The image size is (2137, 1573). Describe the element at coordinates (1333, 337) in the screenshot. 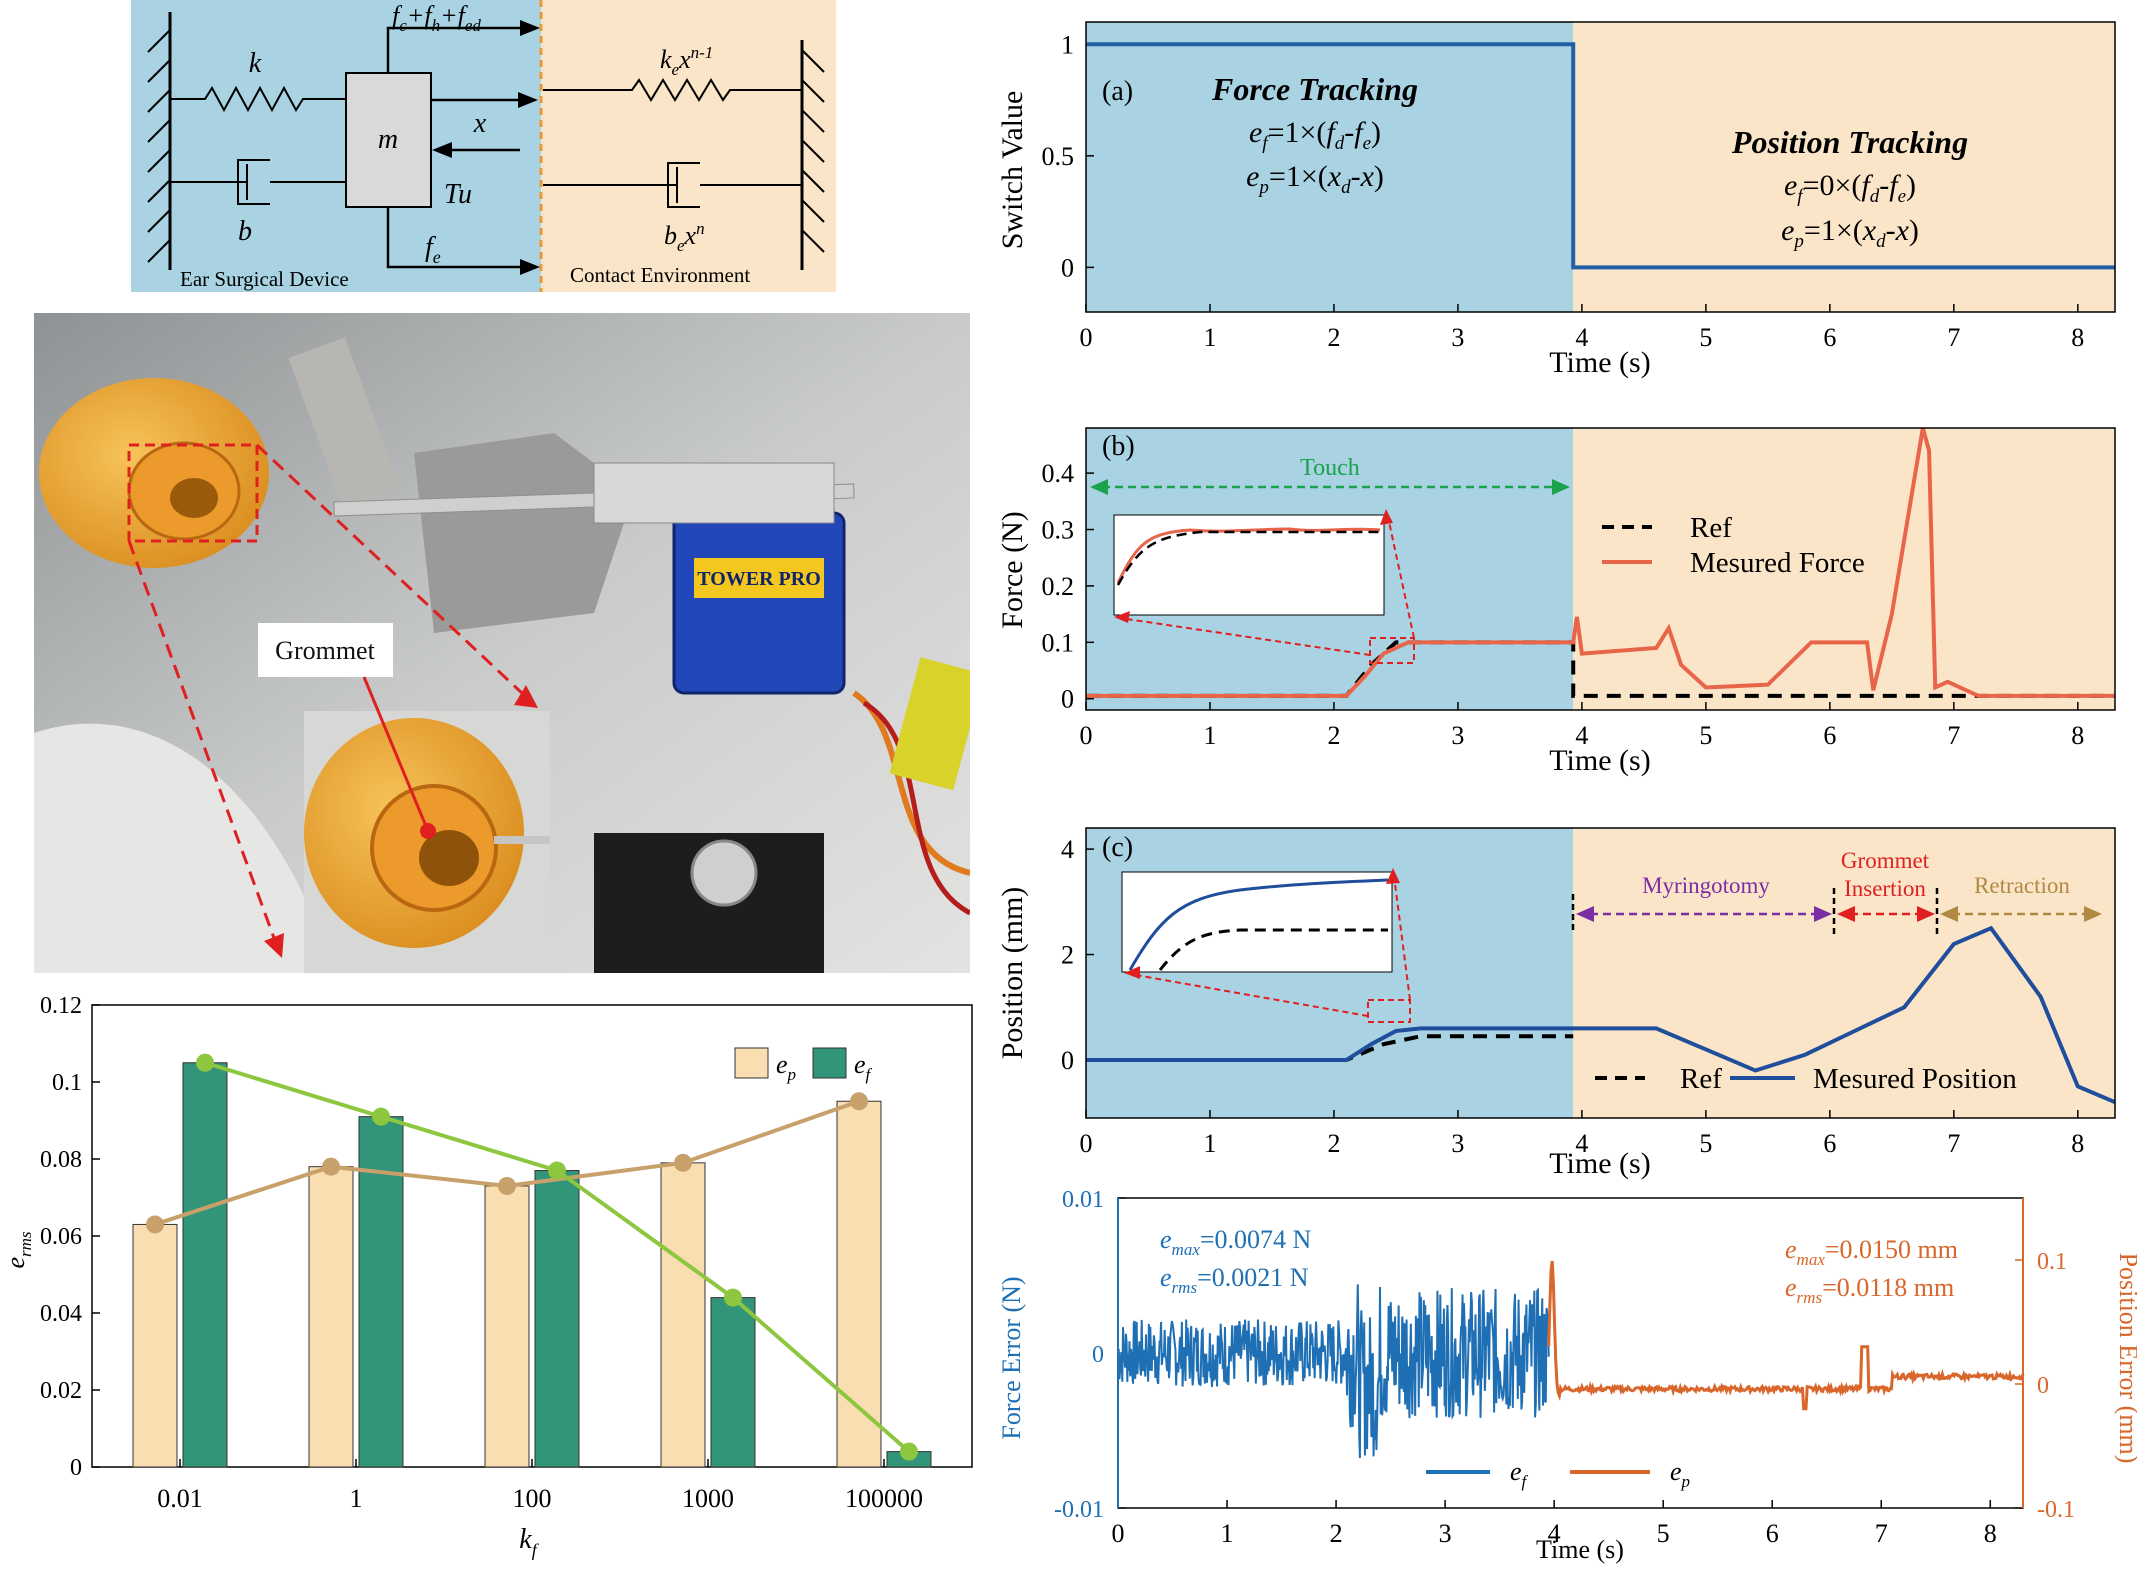

I see `switch-xtick: 2` at that location.